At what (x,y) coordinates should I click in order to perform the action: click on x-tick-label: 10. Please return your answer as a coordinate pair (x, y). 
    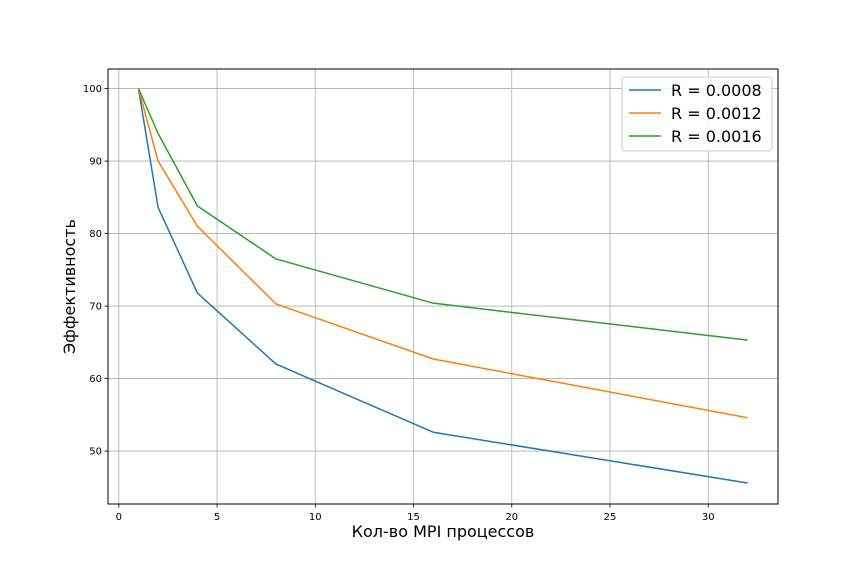
    Looking at the image, I should click on (315, 517).